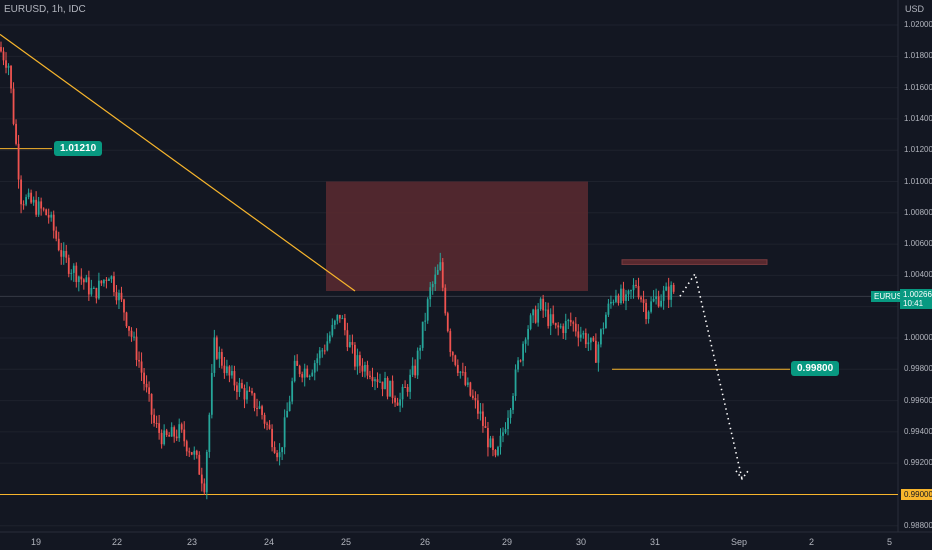 The height and width of the screenshot is (550, 932). Describe the element at coordinates (918, 431) in the screenshot. I see `price-tick-label: 0.99400` at that location.